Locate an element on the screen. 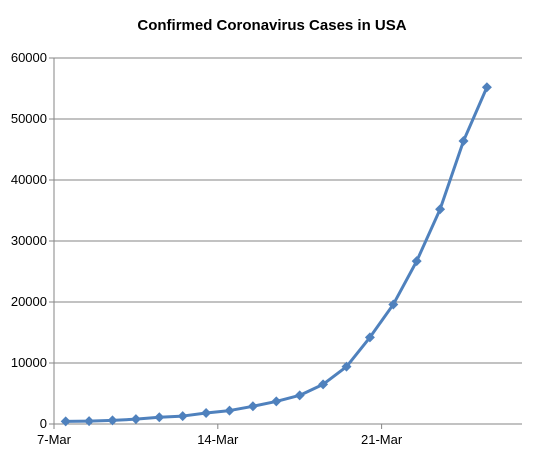 The image size is (537, 463). x-tick-label: 21-Mar is located at coordinates (382, 439).